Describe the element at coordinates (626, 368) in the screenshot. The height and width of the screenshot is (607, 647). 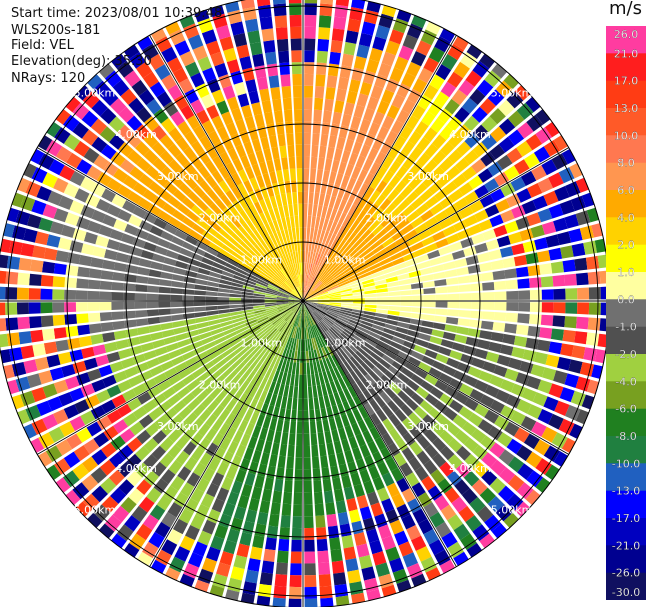
I see `colorbar-swatch` at that location.